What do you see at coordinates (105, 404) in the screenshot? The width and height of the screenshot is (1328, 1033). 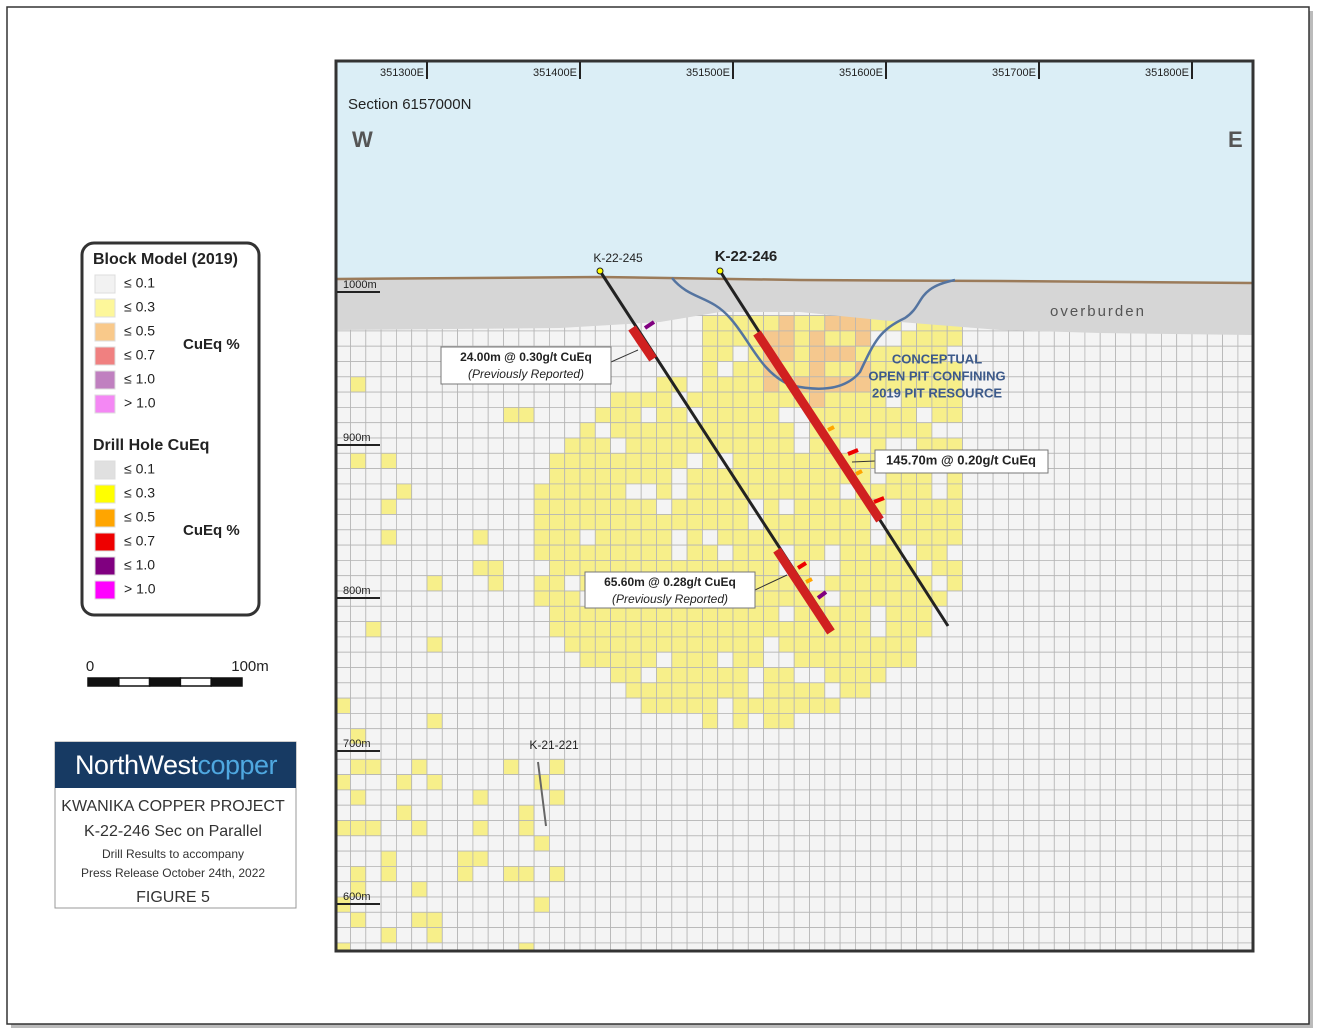 I see `legend-swatch` at bounding box center [105, 404].